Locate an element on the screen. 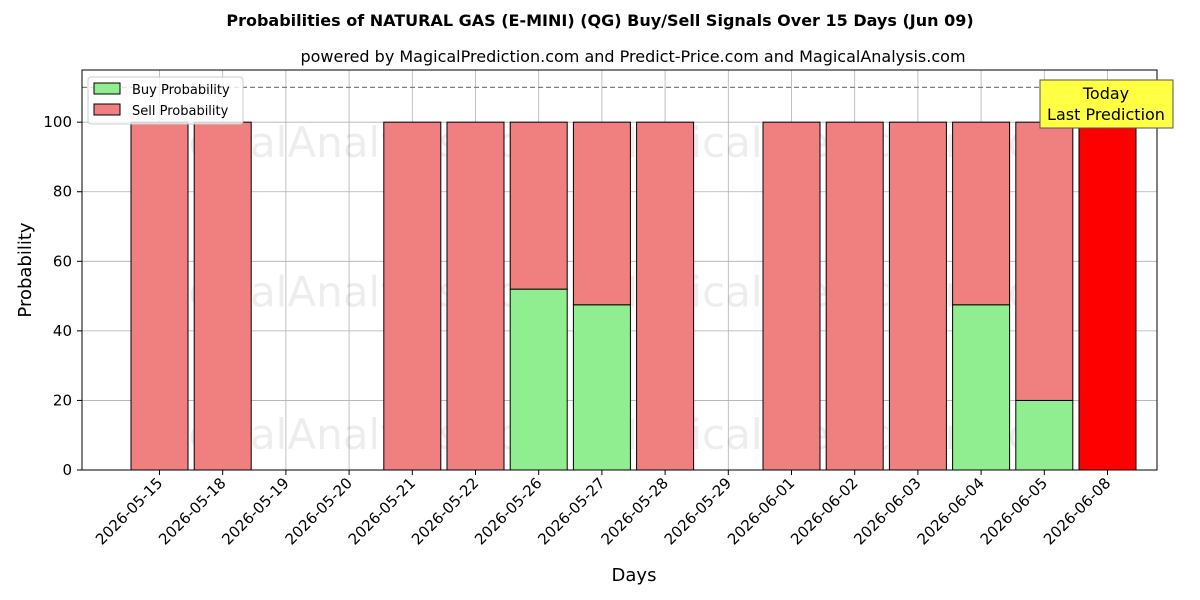 The width and height of the screenshot is (1200, 600). y-tick-label: 100 is located at coordinates (57, 122).